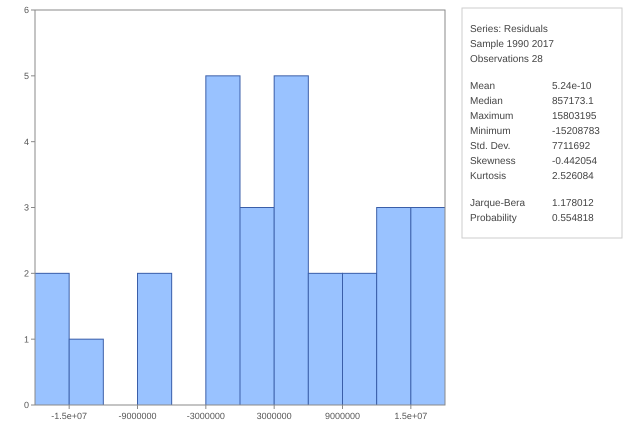 This screenshot has height=428, width=627. What do you see at coordinates (26, 207) in the screenshot?
I see `y-tick-label: 3` at bounding box center [26, 207].